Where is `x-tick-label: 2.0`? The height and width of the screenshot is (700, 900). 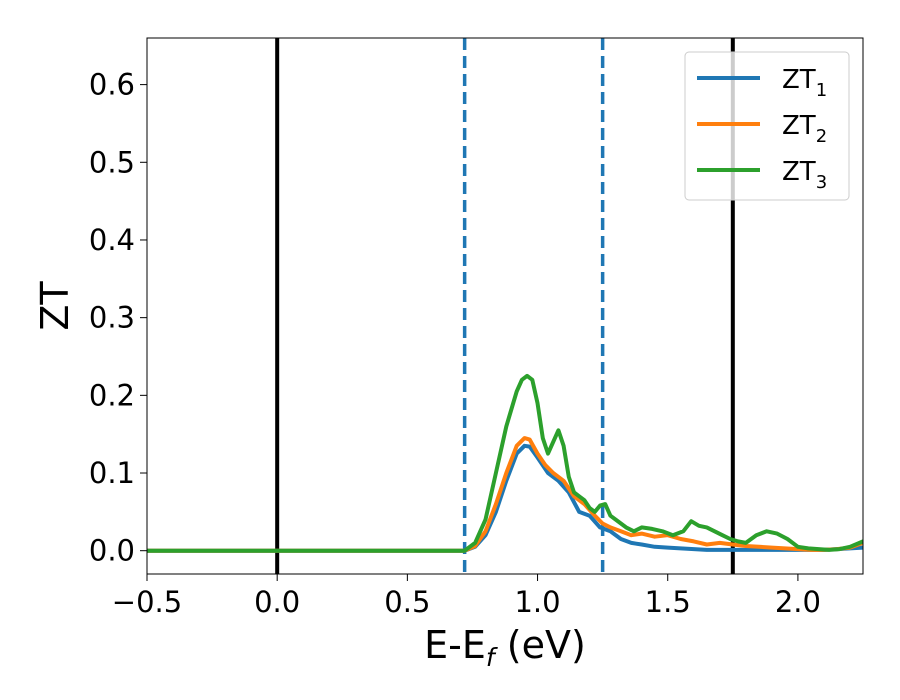 x-tick-label: 2.0 is located at coordinates (798, 602).